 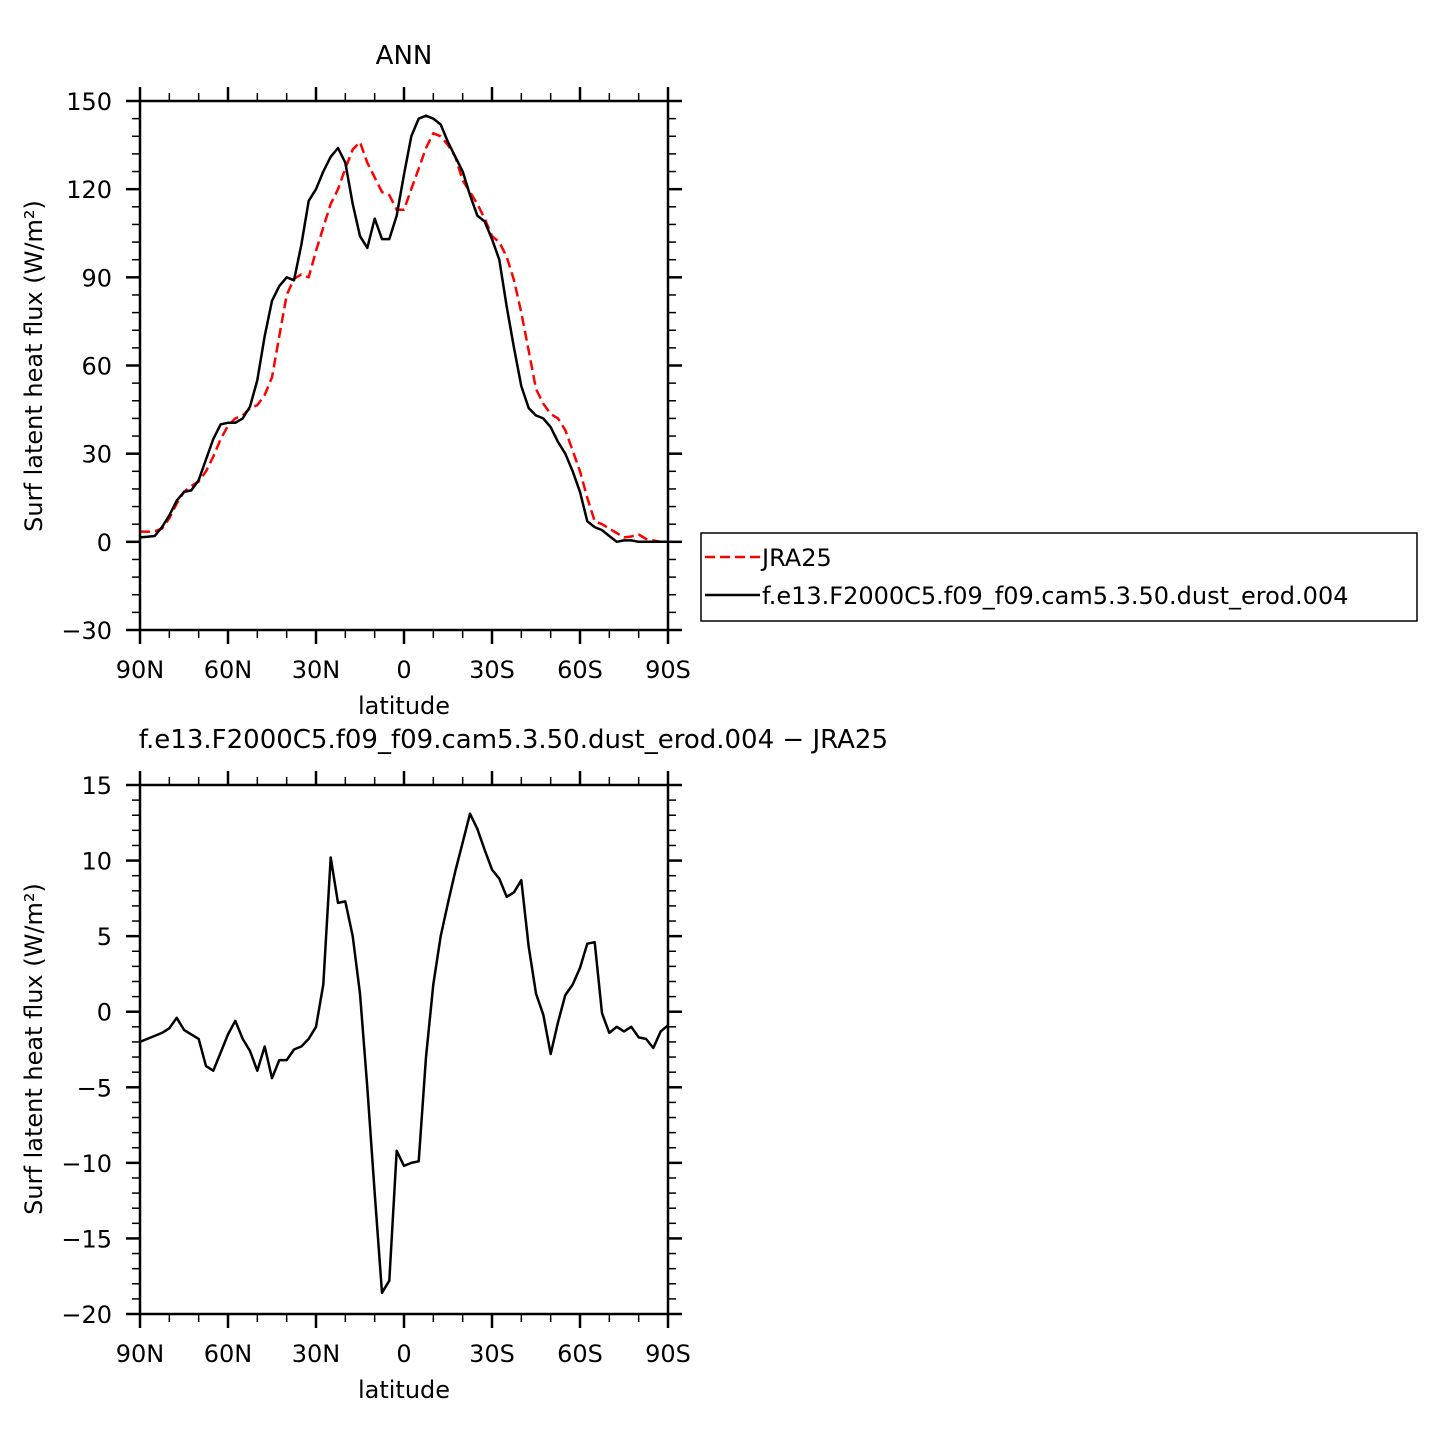 What do you see at coordinates (96, 862) in the screenshot?
I see `y-tick-label: 10` at bounding box center [96, 862].